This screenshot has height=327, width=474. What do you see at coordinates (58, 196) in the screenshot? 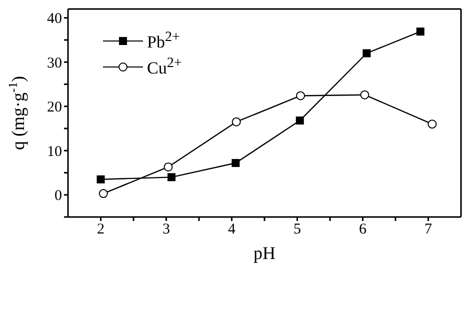
I see `y-tick-label: 0` at bounding box center [58, 196].